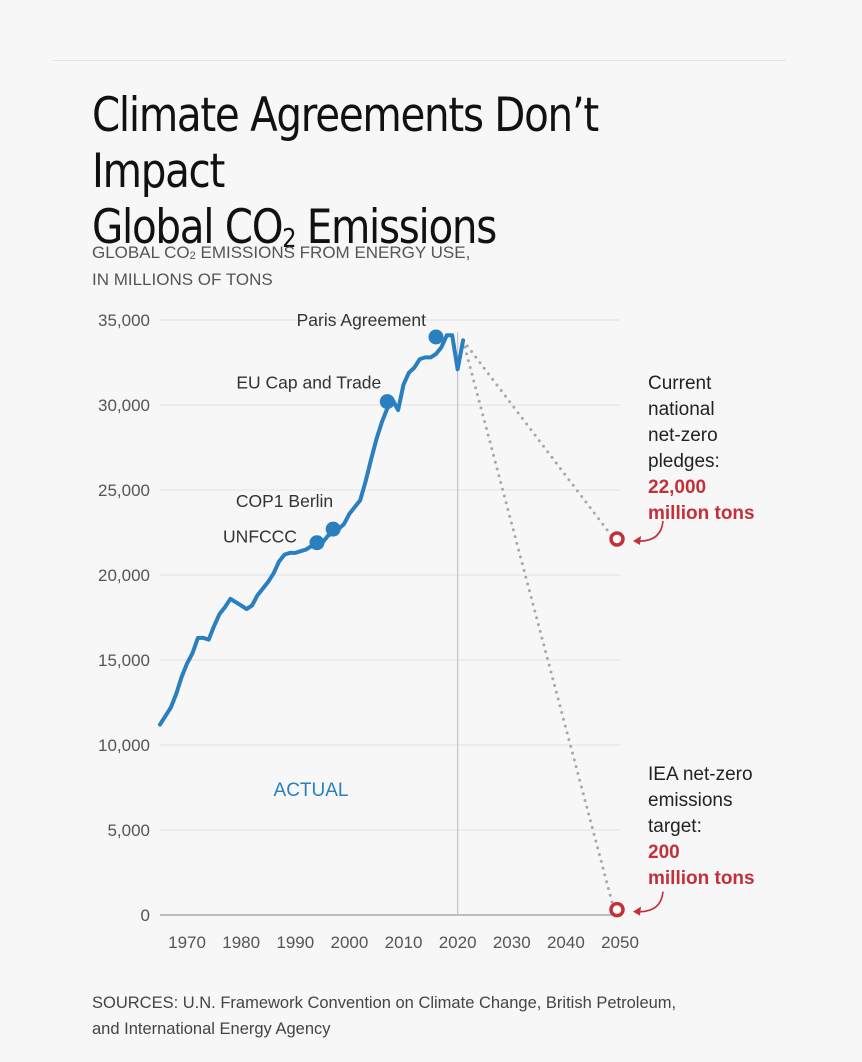 The width and height of the screenshot is (862, 1062). Describe the element at coordinates (458, 942) in the screenshot. I see `x-tick-label: 2020` at that location.